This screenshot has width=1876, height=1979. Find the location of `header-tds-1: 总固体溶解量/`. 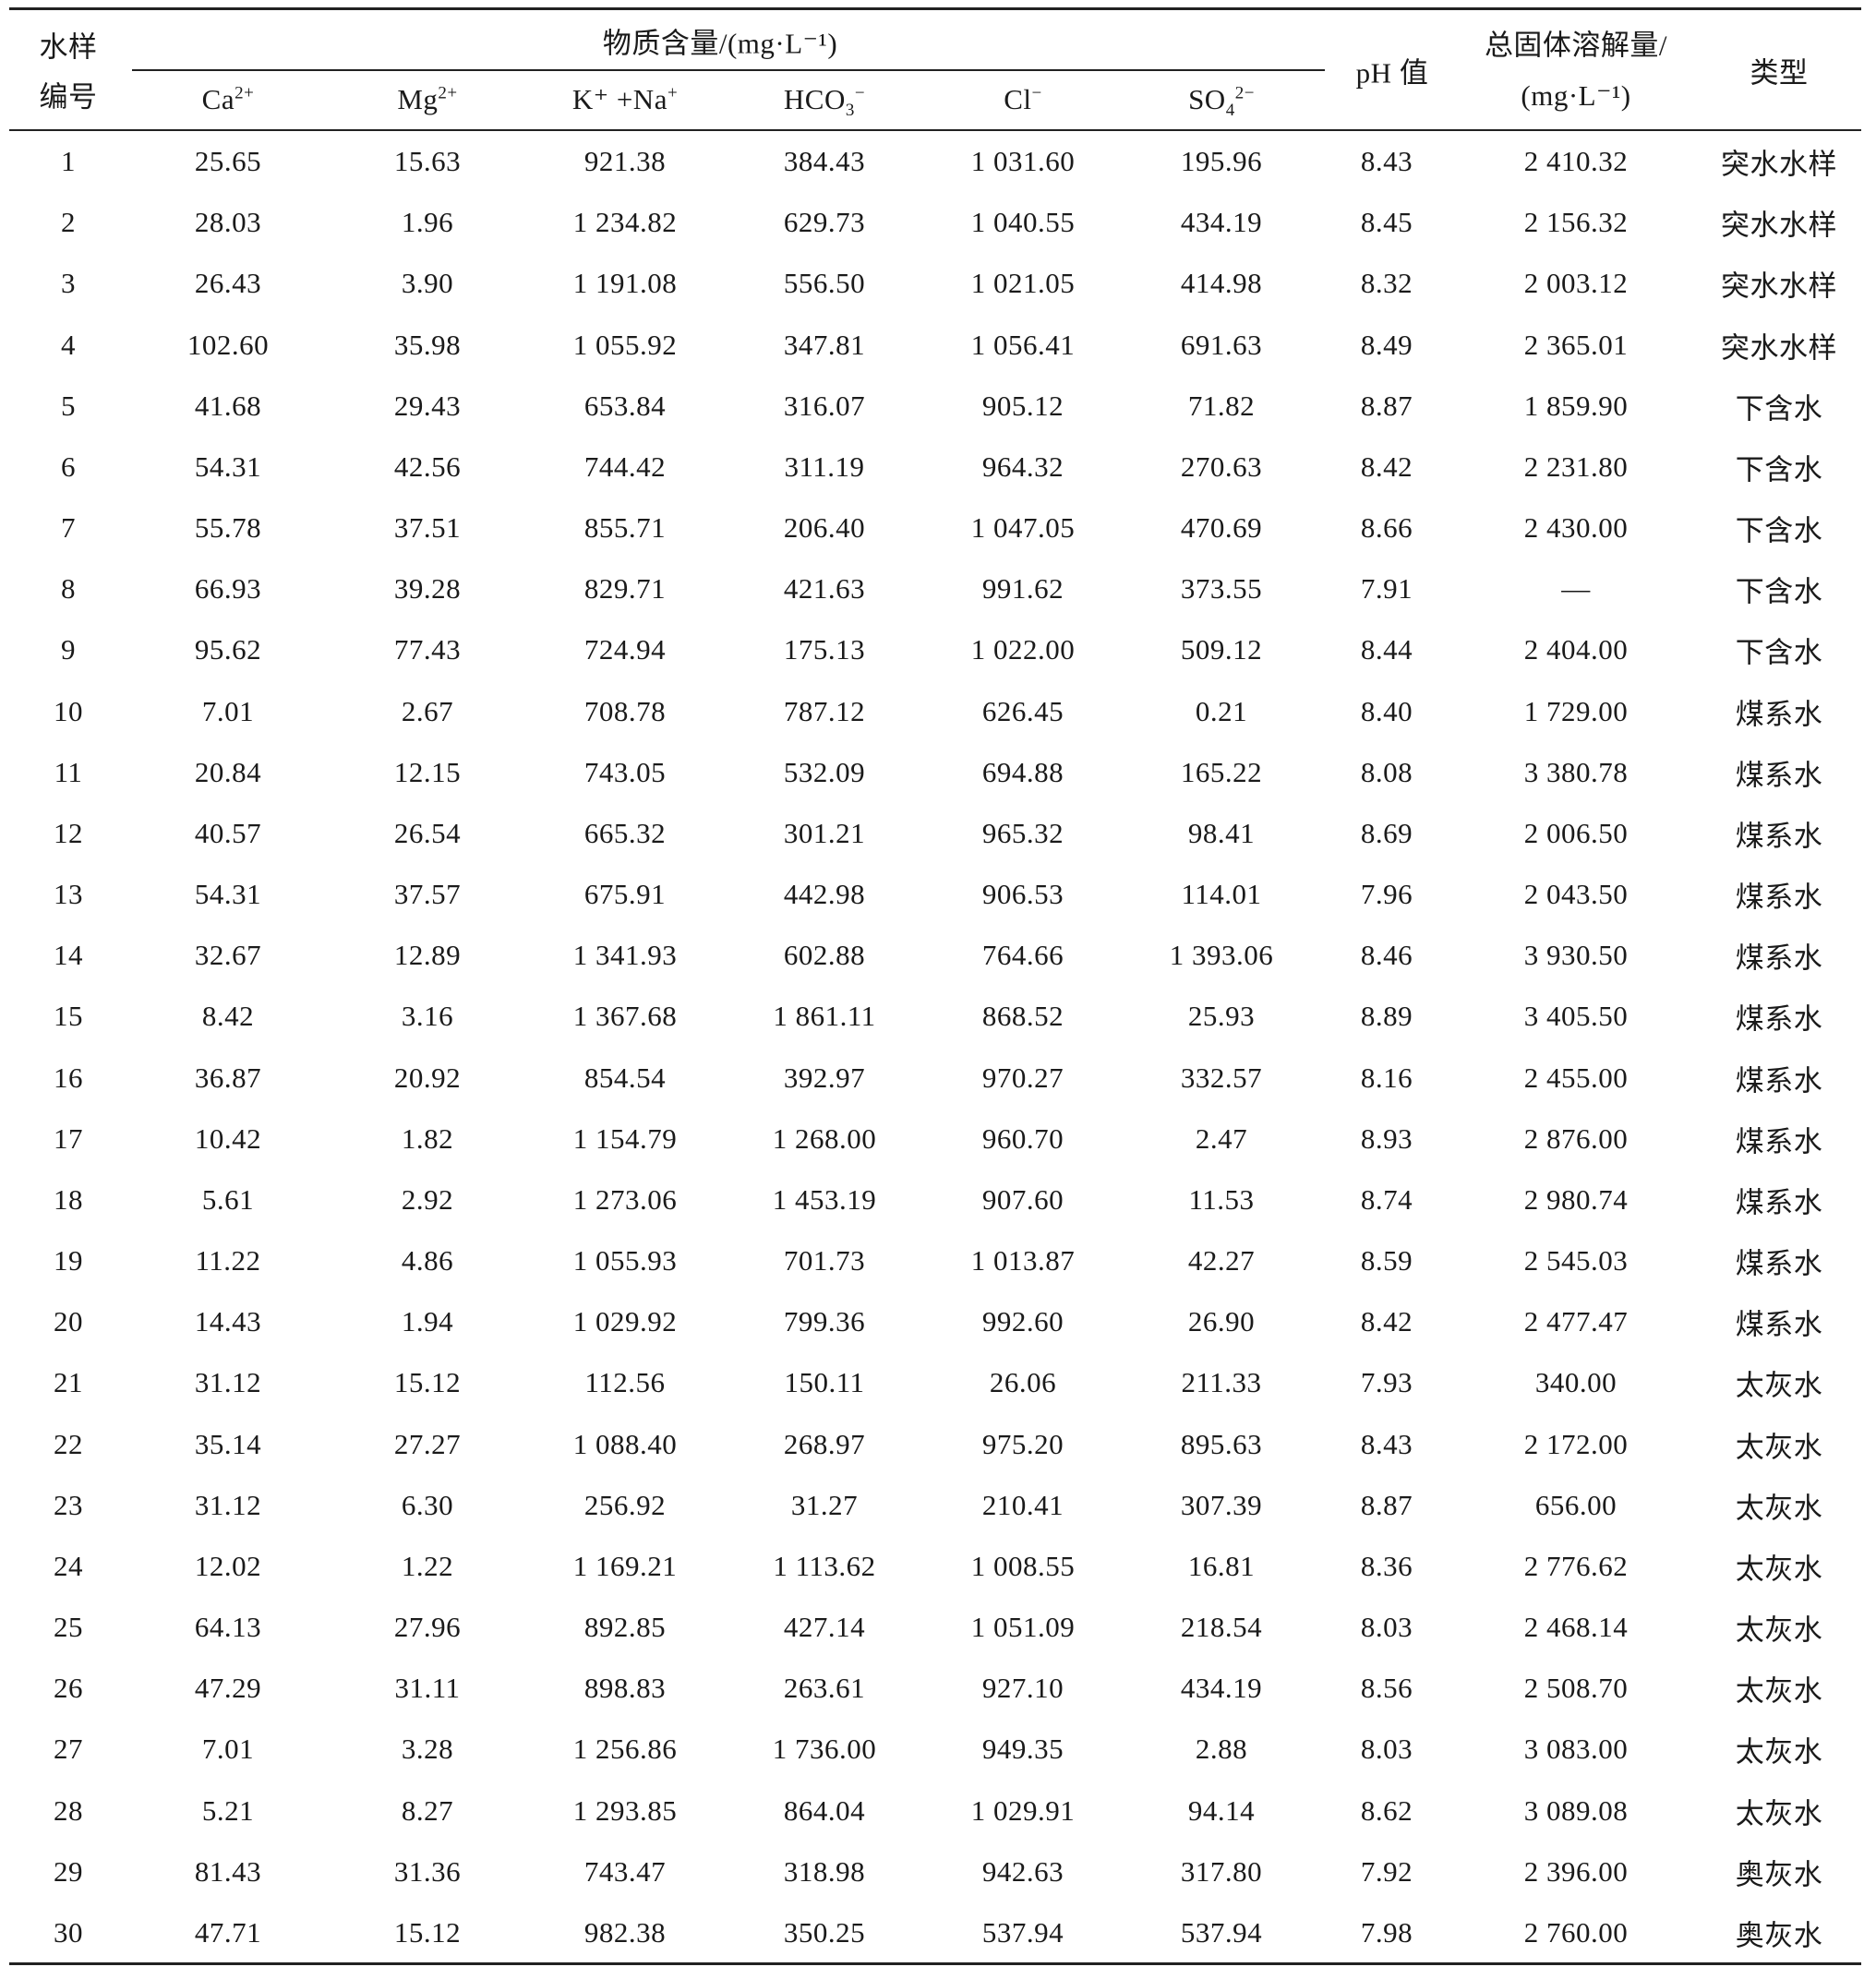

header-tds-1: 总固体溶解量/ is located at coordinates (1576, 45).